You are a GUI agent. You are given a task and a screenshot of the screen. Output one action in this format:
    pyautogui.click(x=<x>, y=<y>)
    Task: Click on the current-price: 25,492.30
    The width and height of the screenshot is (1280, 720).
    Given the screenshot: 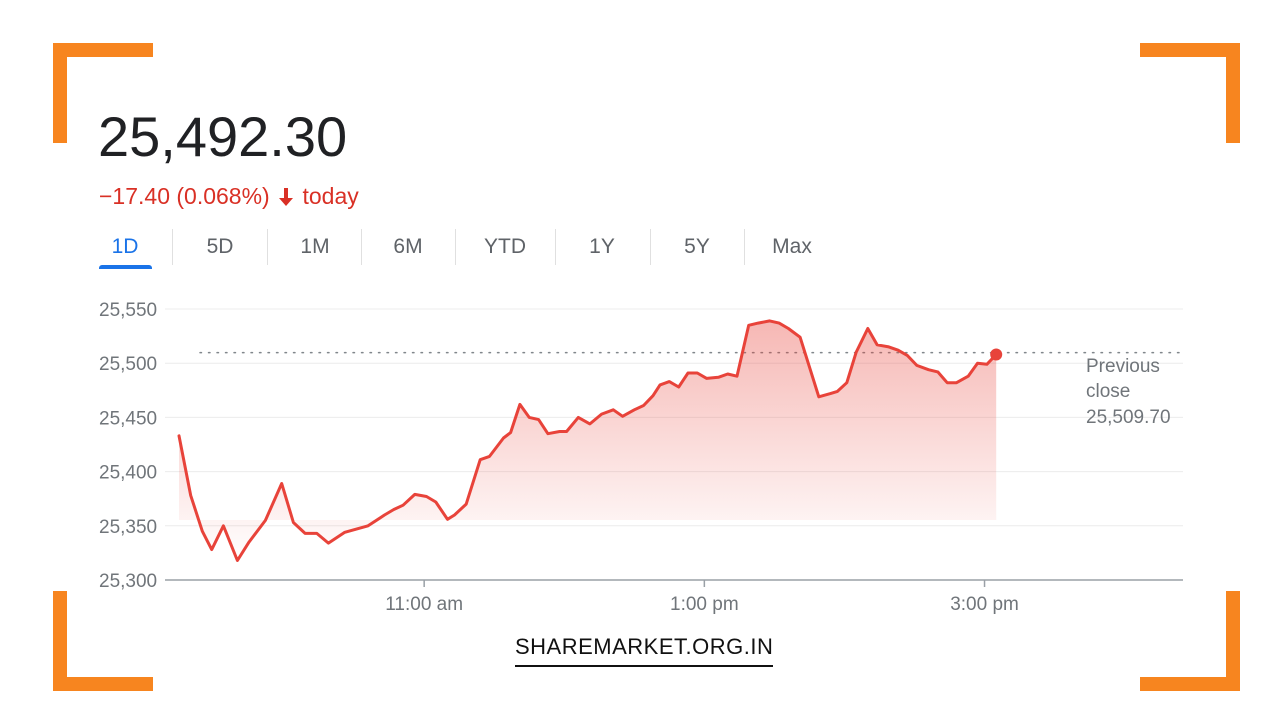 What is the action you would take?
    pyautogui.click(x=223, y=136)
    